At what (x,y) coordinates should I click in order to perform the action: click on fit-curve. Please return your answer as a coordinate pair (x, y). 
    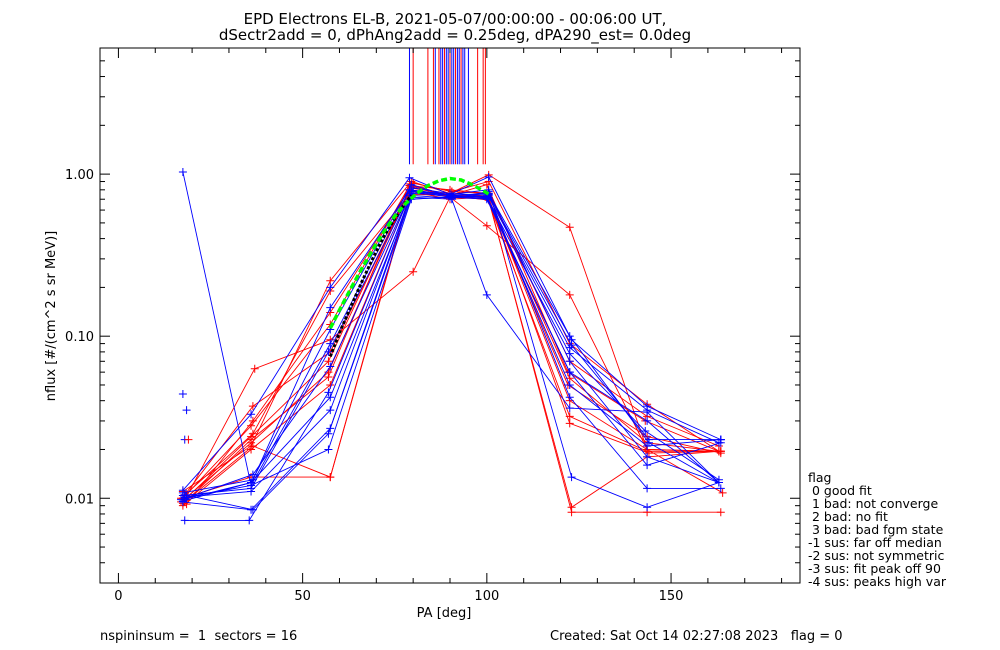
    Looking at the image, I should click on (410, 252).